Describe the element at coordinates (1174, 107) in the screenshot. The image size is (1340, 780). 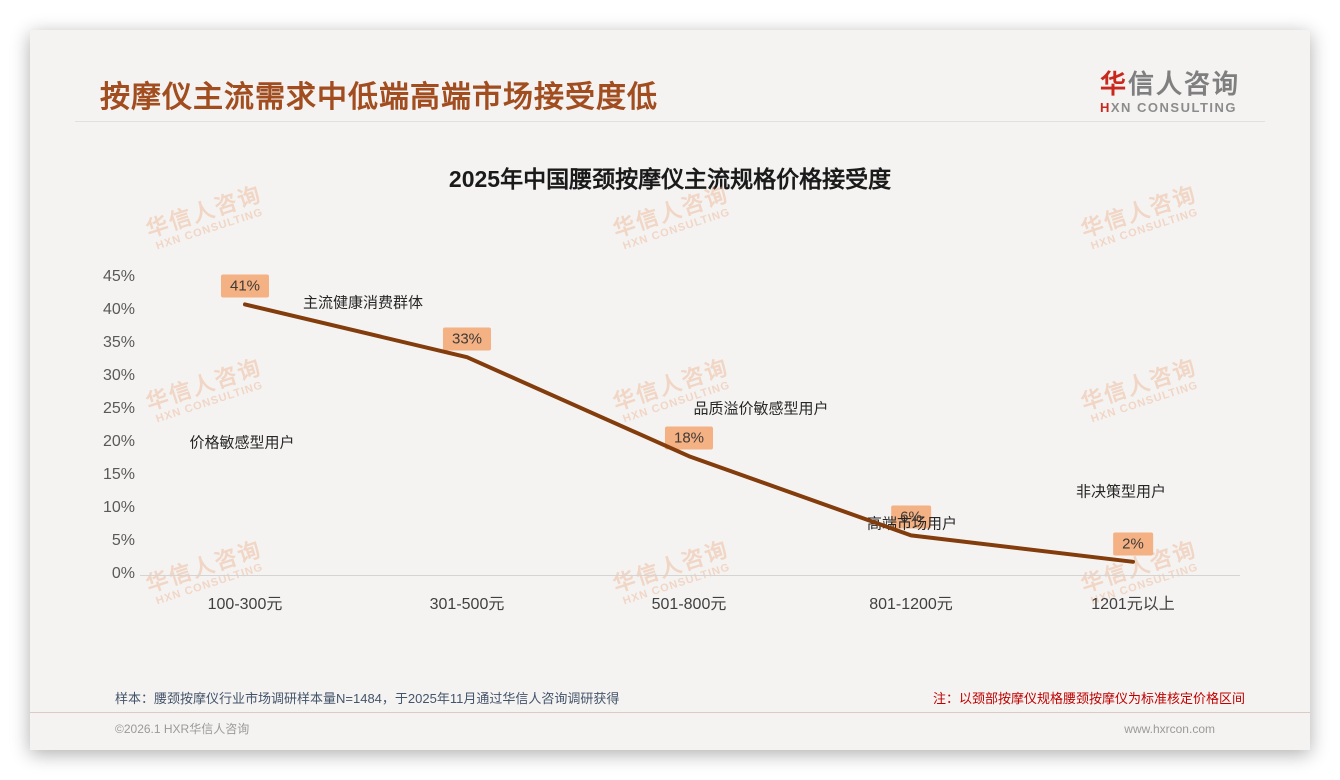
I see `logo-en-rest: XN CONSULTING` at that location.